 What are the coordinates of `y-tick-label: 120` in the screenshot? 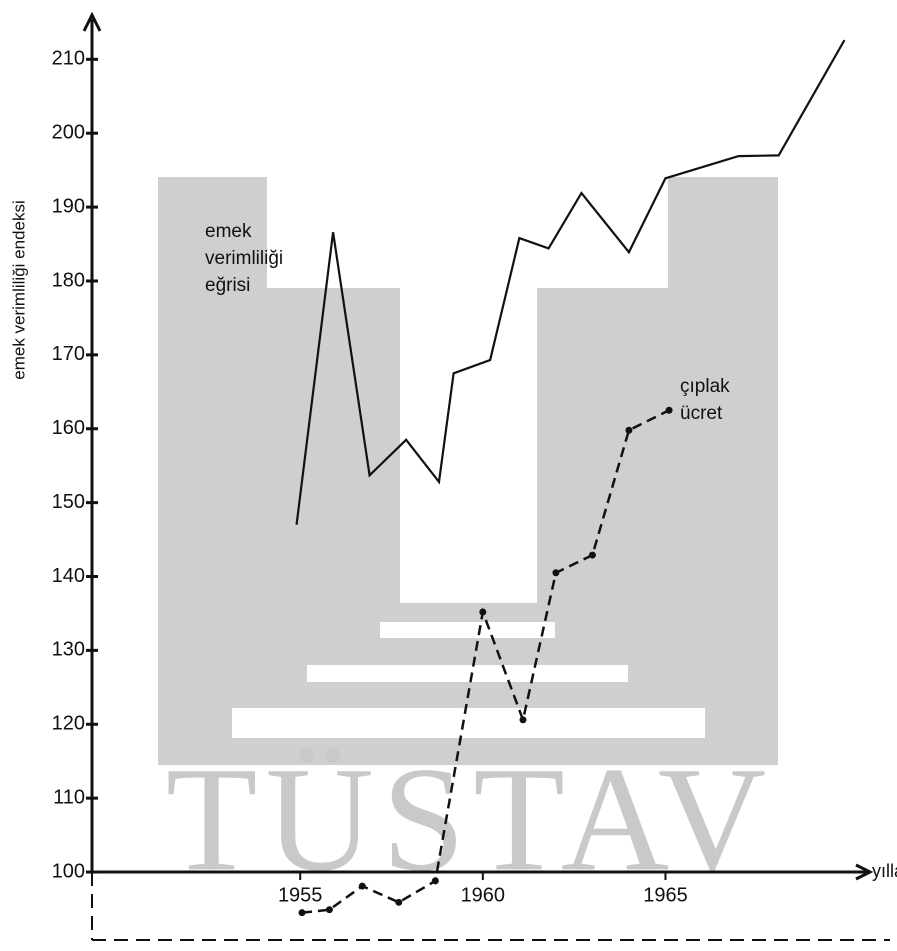 It's located at (68, 724).